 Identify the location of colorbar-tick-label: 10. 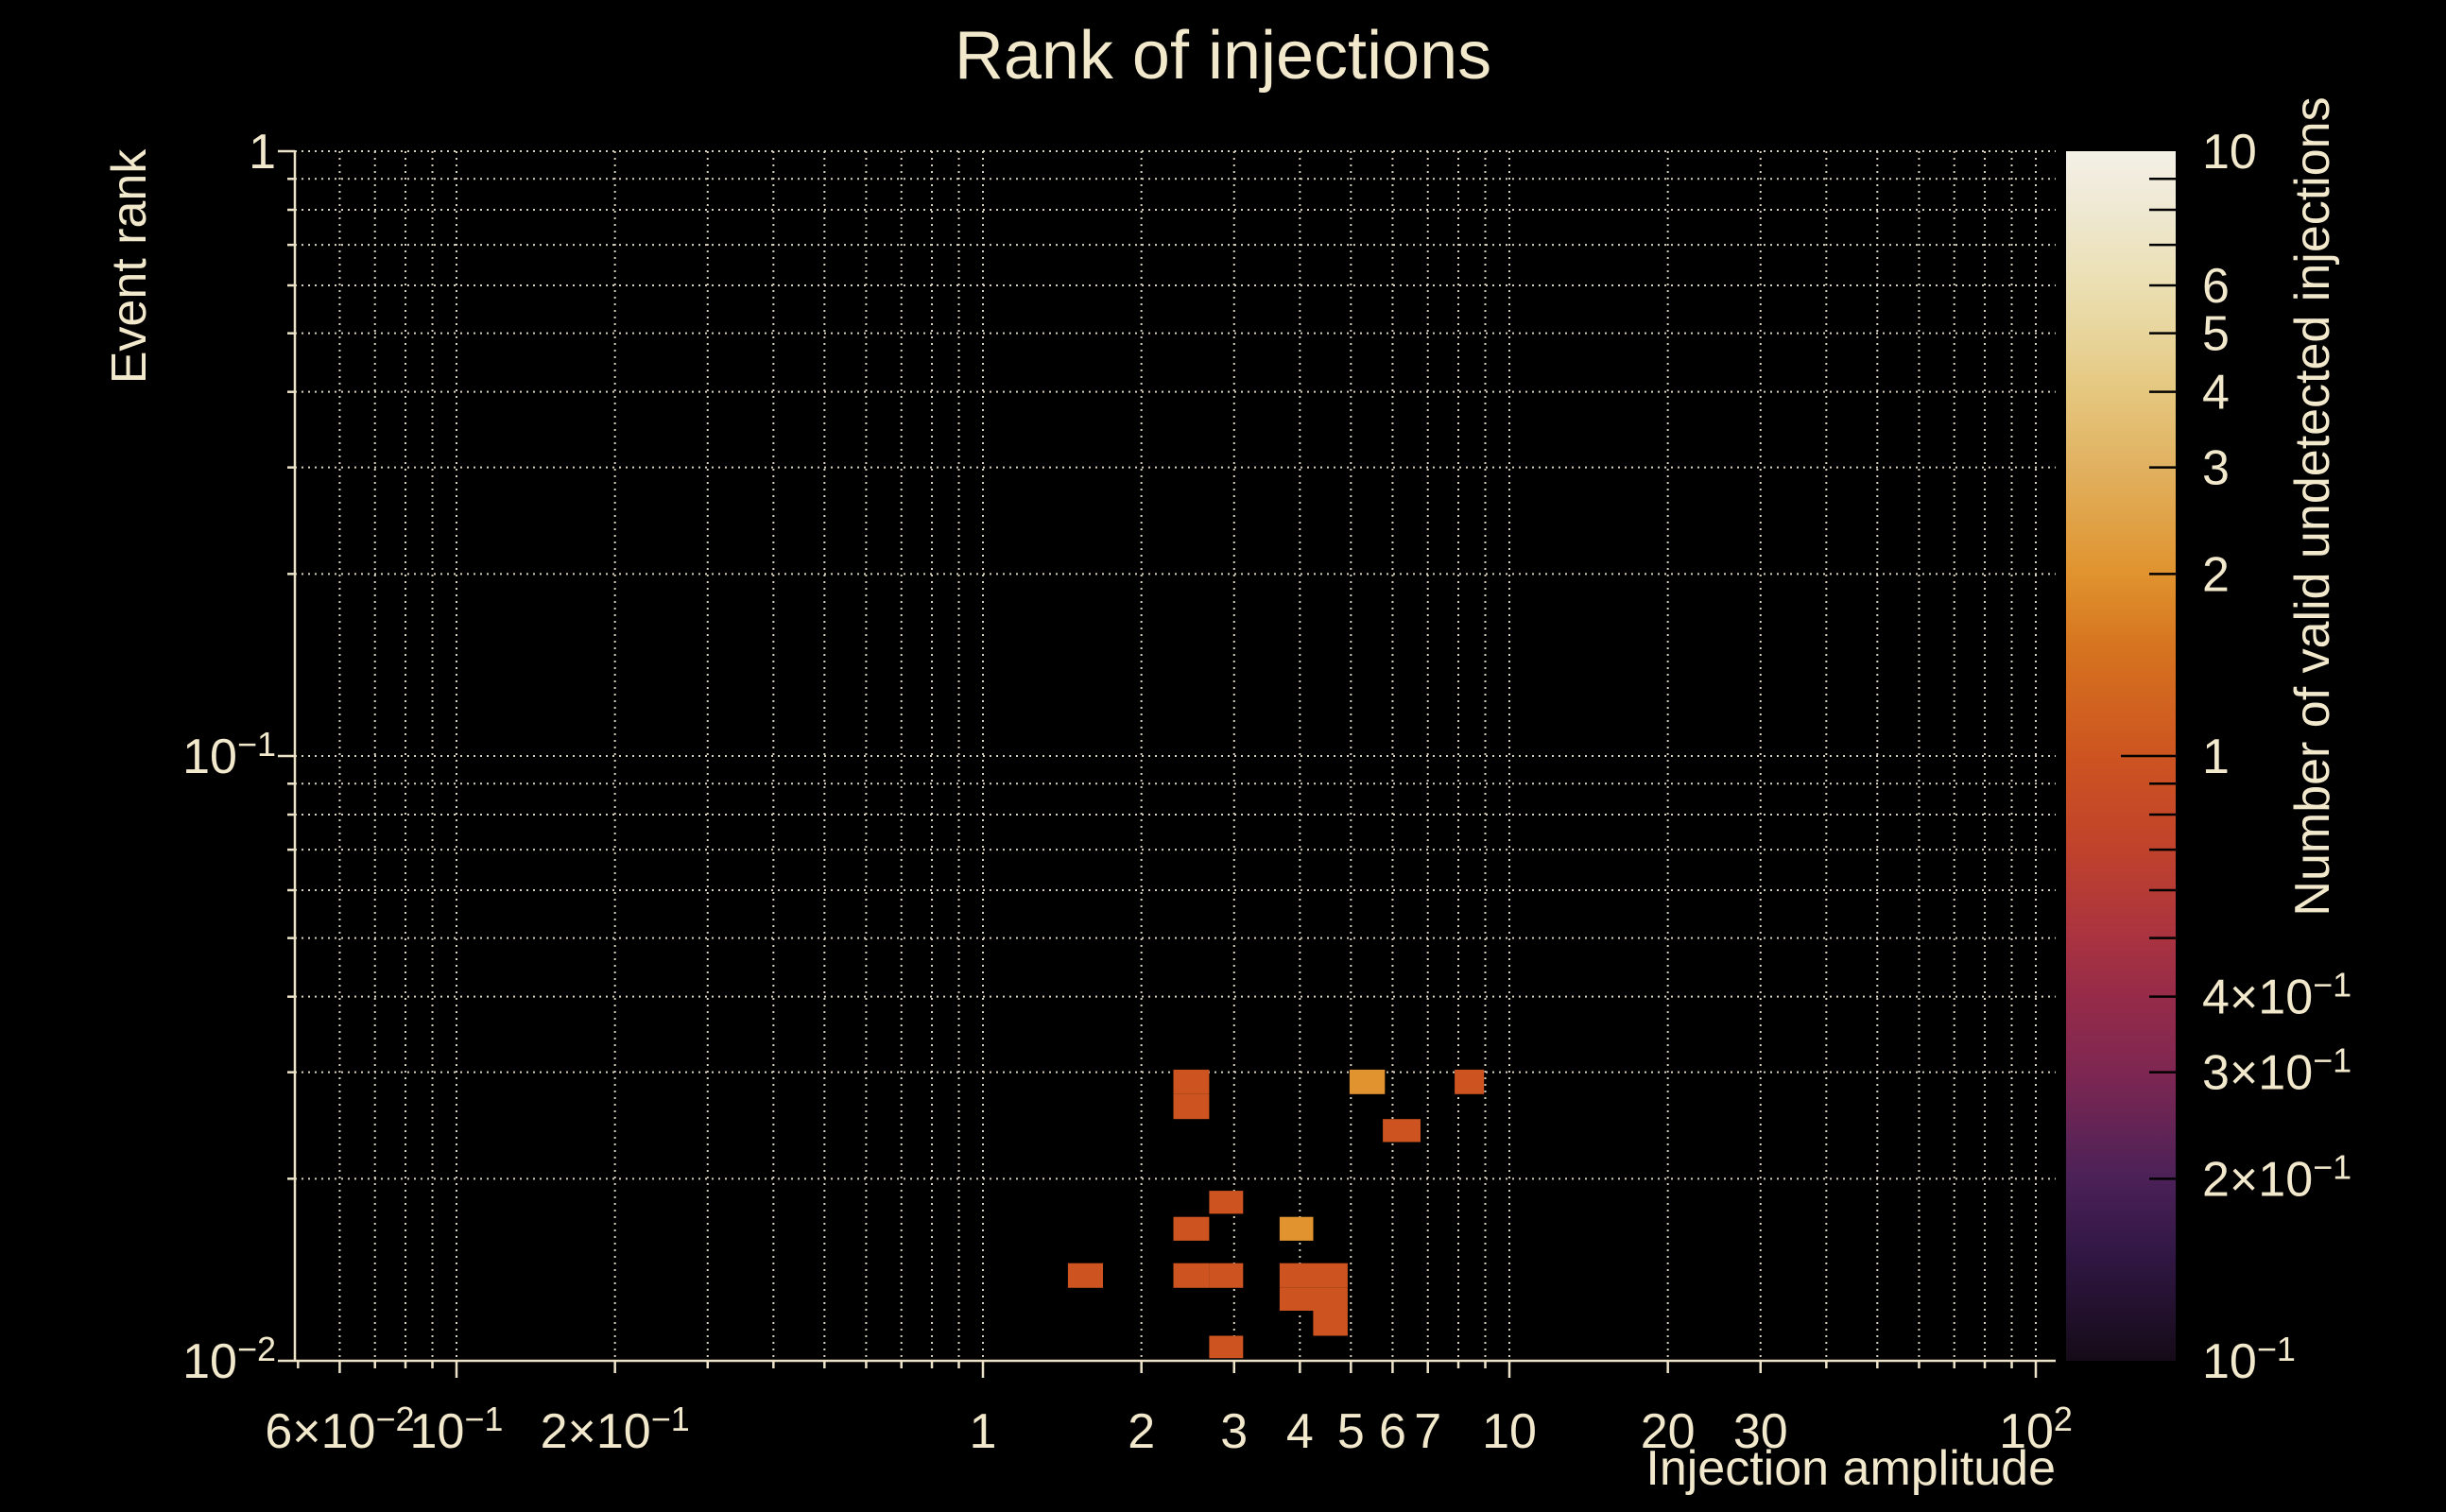
(2229, 152).